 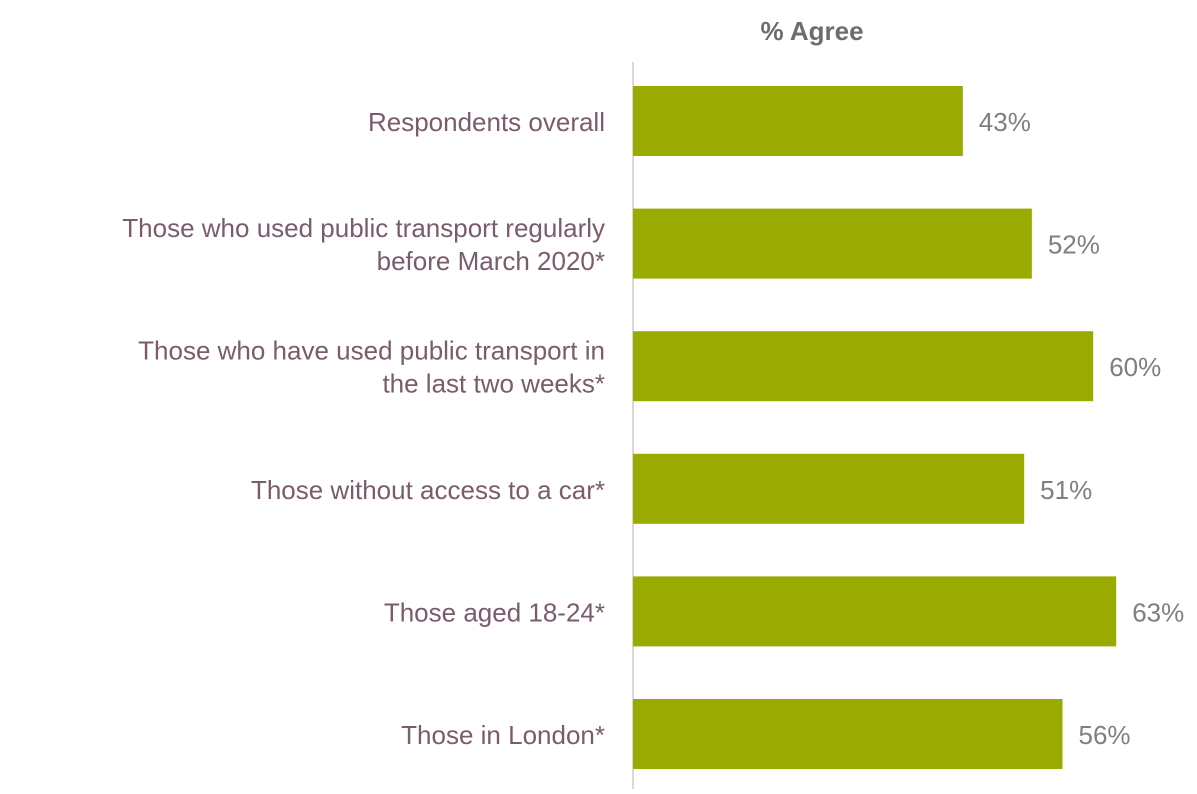 I want to click on value-label-1: 52%, so click(x=1074, y=245).